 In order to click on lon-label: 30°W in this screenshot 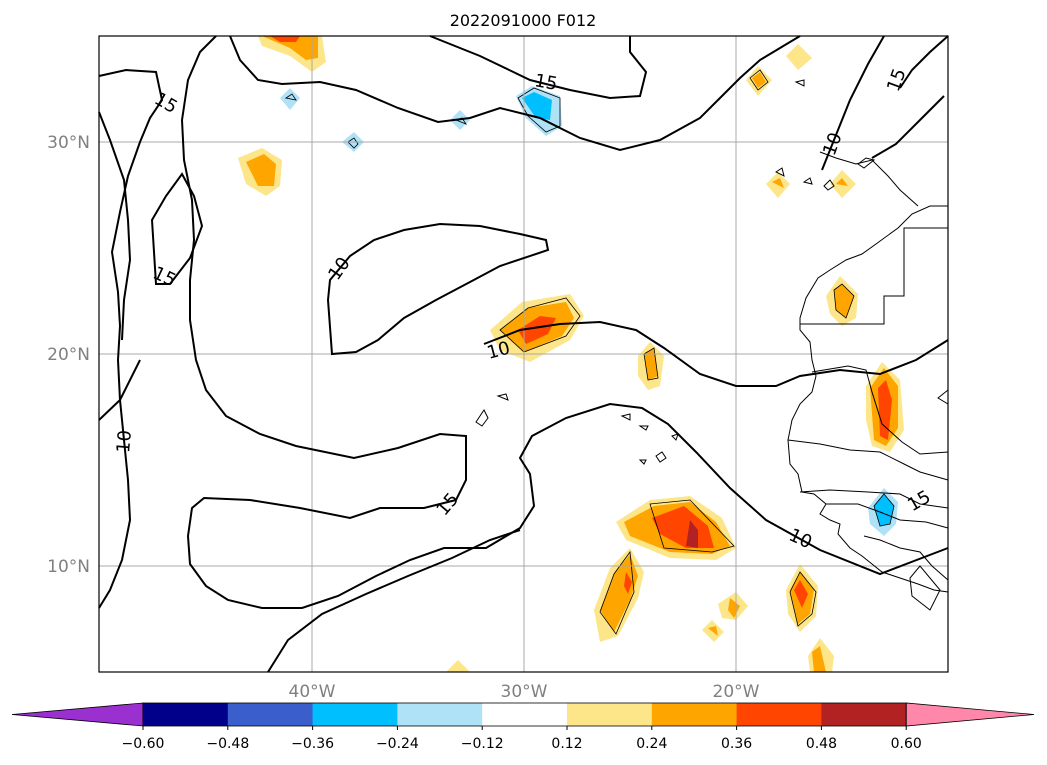, I will do `click(524, 692)`.